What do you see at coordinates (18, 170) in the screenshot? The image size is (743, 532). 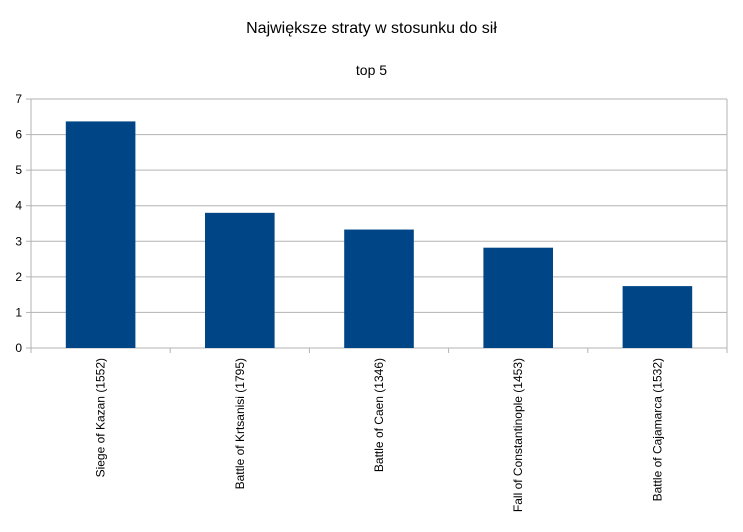 I see `y-tick-label: 5` at bounding box center [18, 170].